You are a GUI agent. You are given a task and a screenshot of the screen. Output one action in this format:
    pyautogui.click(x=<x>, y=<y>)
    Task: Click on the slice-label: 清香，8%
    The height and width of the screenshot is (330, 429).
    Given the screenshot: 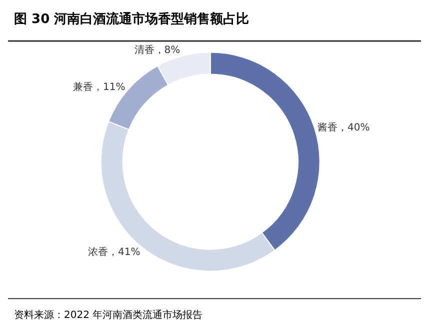 What is the action you would take?
    pyautogui.click(x=157, y=50)
    